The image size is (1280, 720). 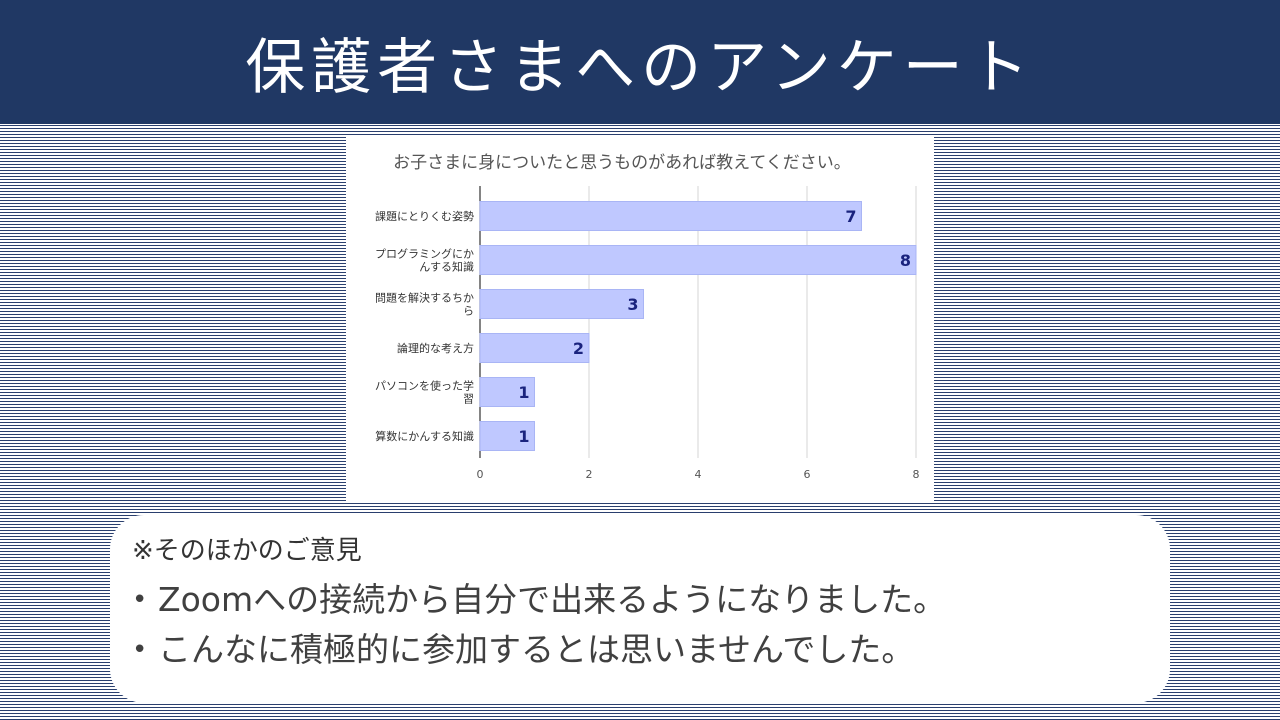 What do you see at coordinates (480, 474) in the screenshot?
I see `x-tick-label: 0` at bounding box center [480, 474].